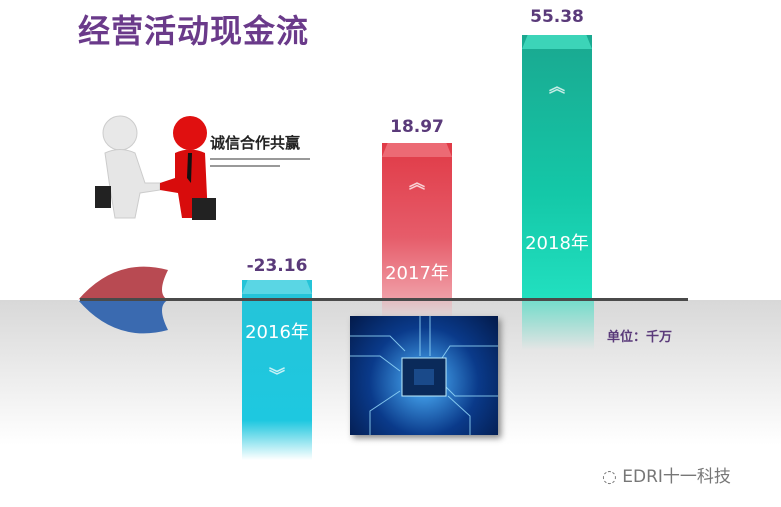 This screenshot has height=507, width=781. Describe the element at coordinates (277, 358) in the screenshot. I see `bar-2016: -23.16 2016年 ︾` at that location.